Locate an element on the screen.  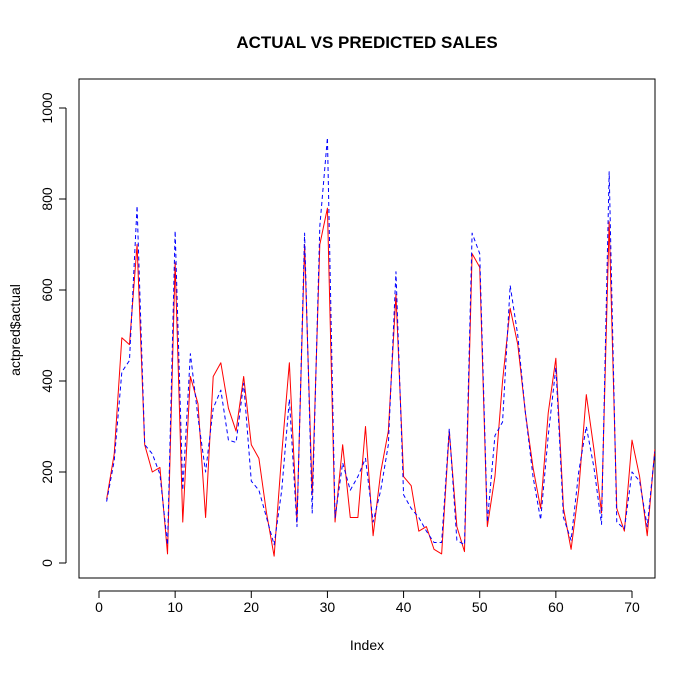
y-axis: 0 200 400 600 800 1000 is located at coordinates (53, 329).